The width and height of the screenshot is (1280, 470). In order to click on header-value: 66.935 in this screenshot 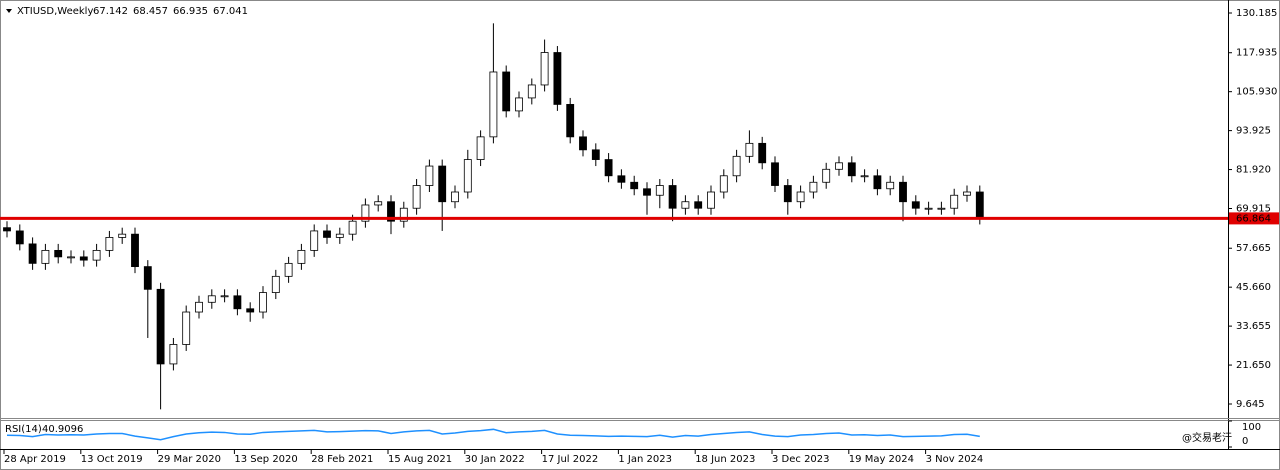, I will do `click(190, 11)`.